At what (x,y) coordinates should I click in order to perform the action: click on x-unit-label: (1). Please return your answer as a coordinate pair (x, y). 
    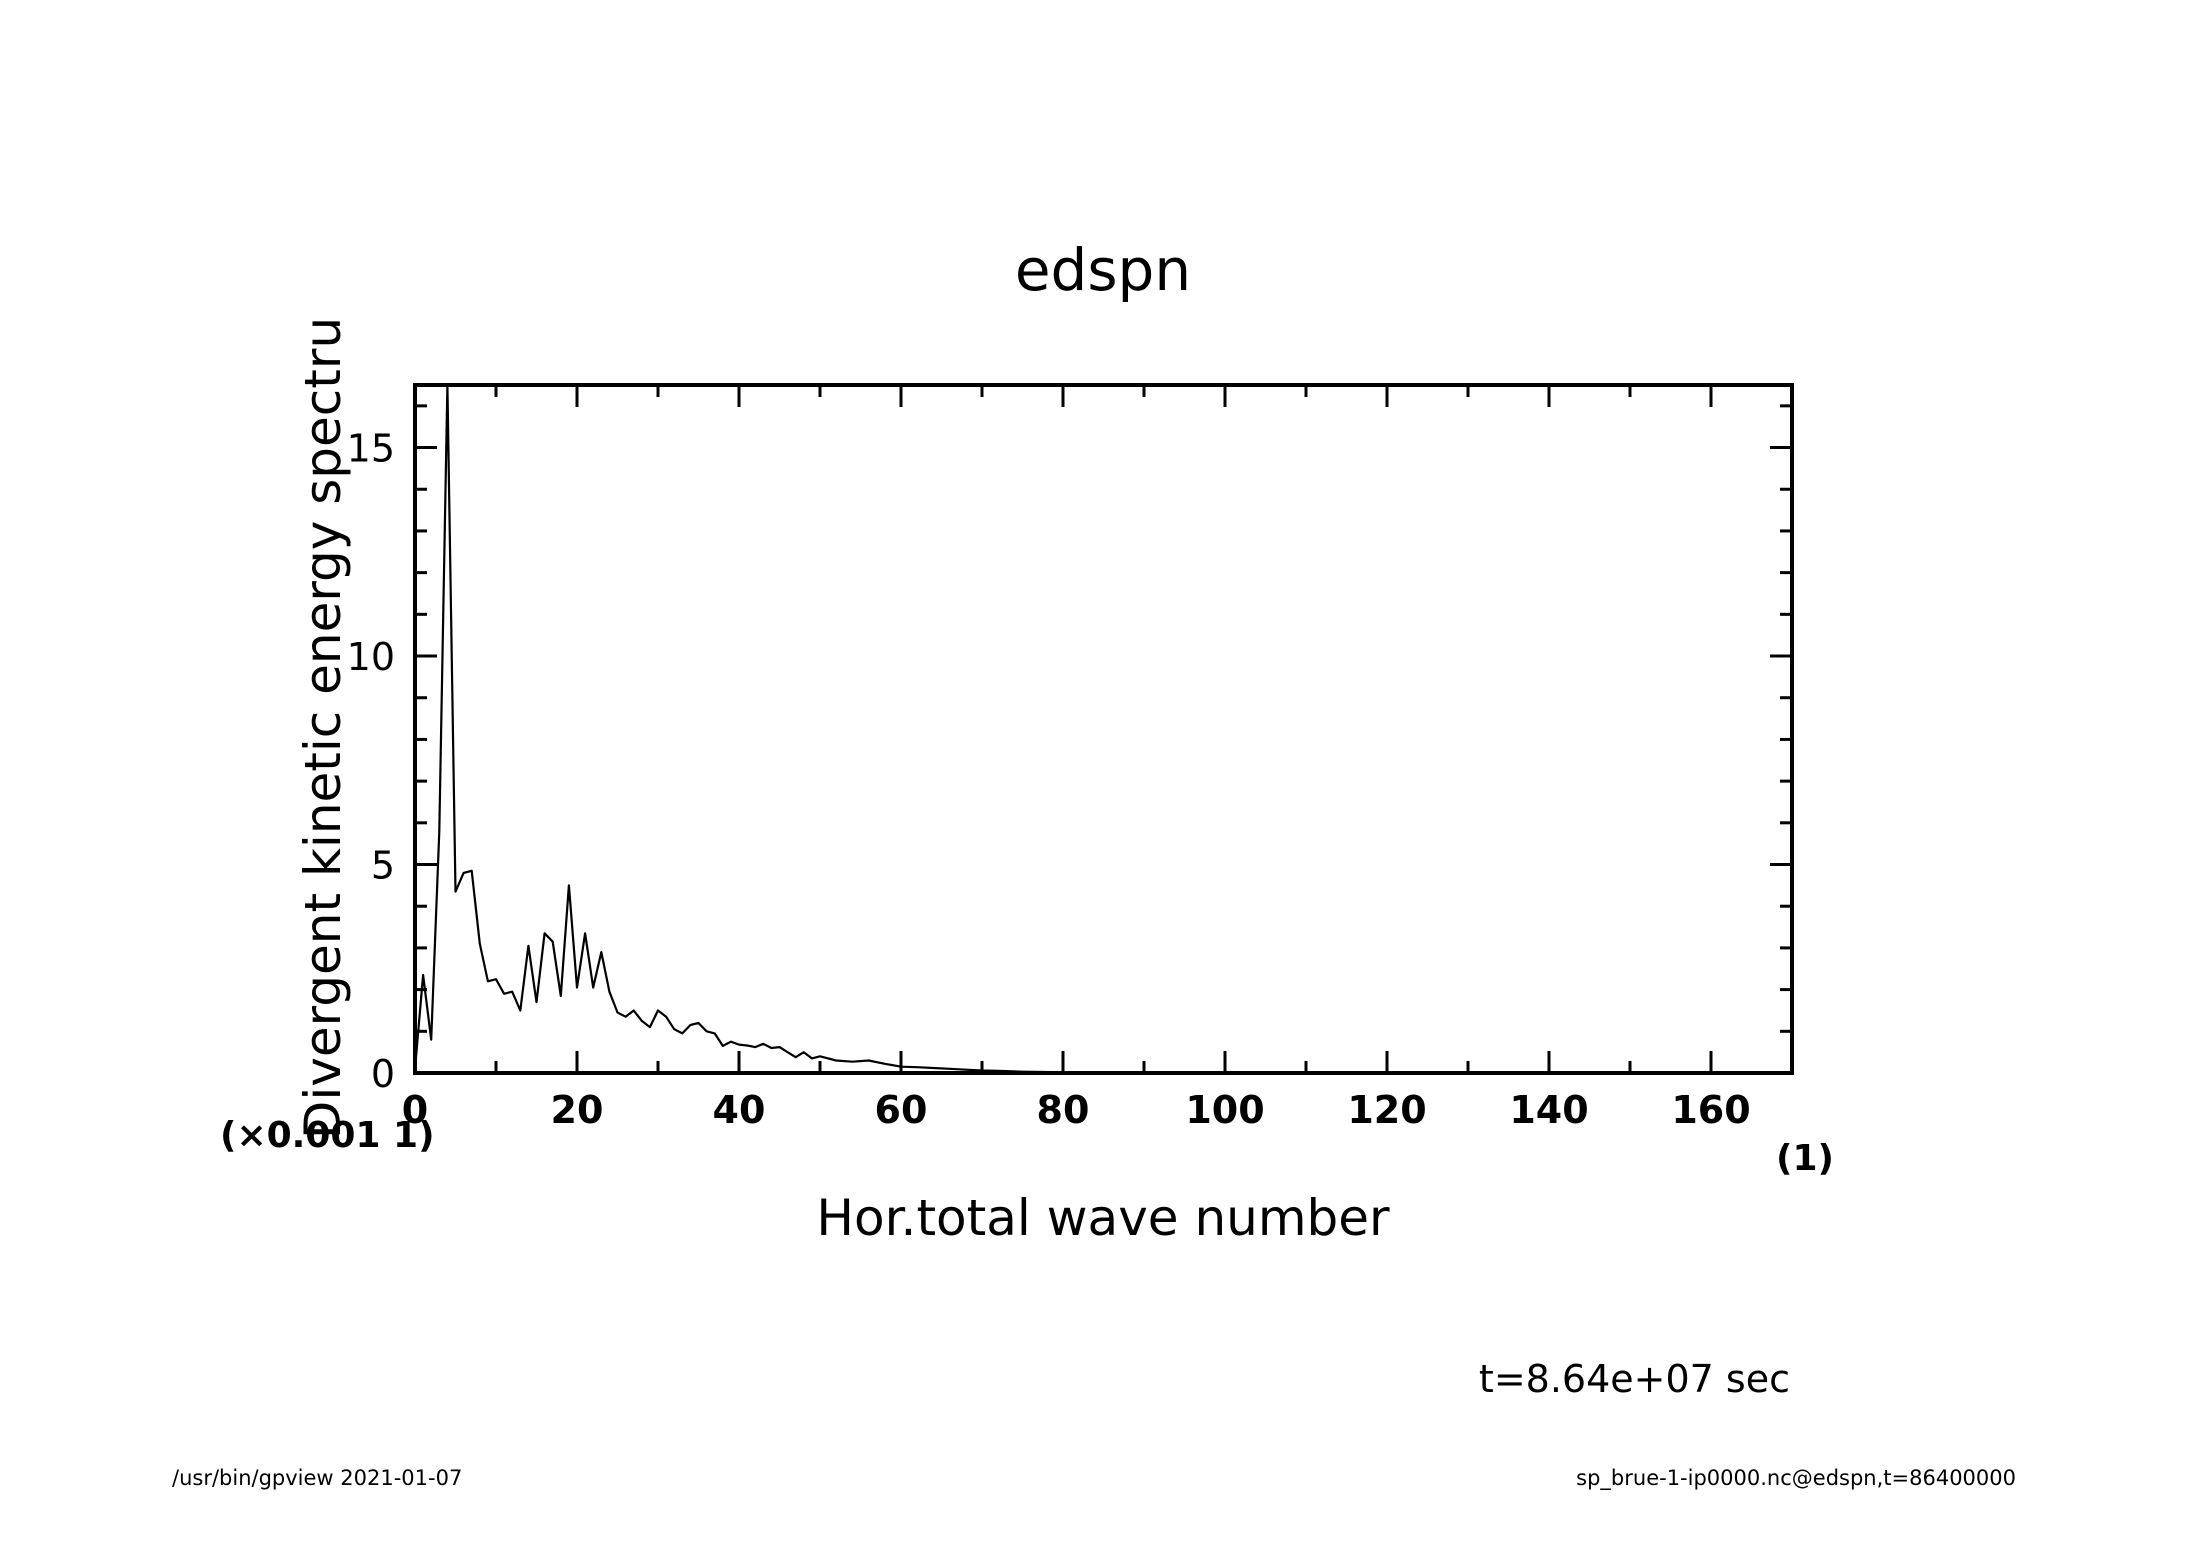
    Looking at the image, I should click on (1805, 1158).